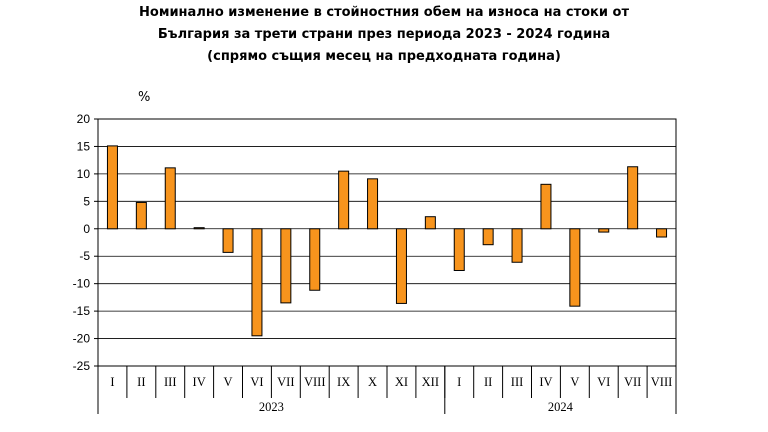 The width and height of the screenshot is (768, 432). I want to click on category-label: XI, so click(401, 382).